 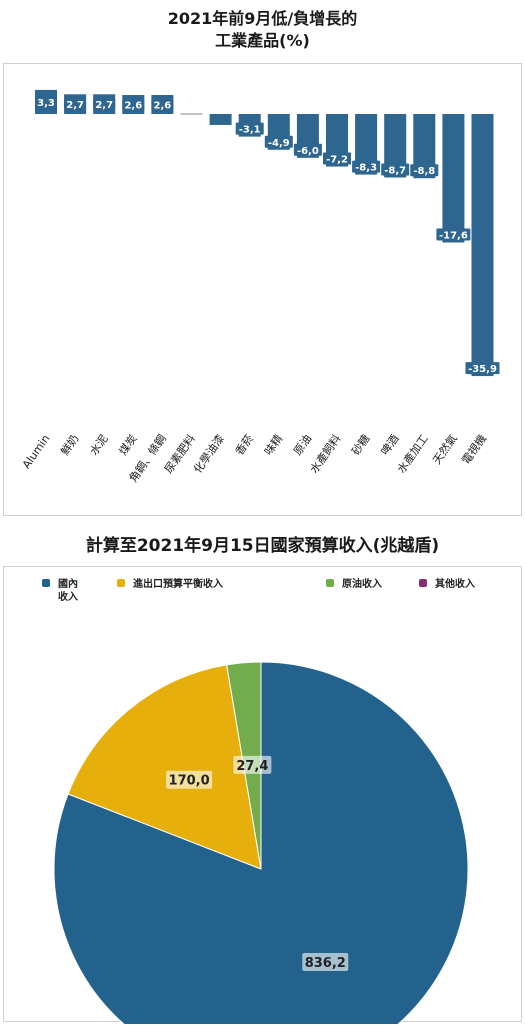 I want to click on bar-data-label: -17,6, so click(x=453, y=235).